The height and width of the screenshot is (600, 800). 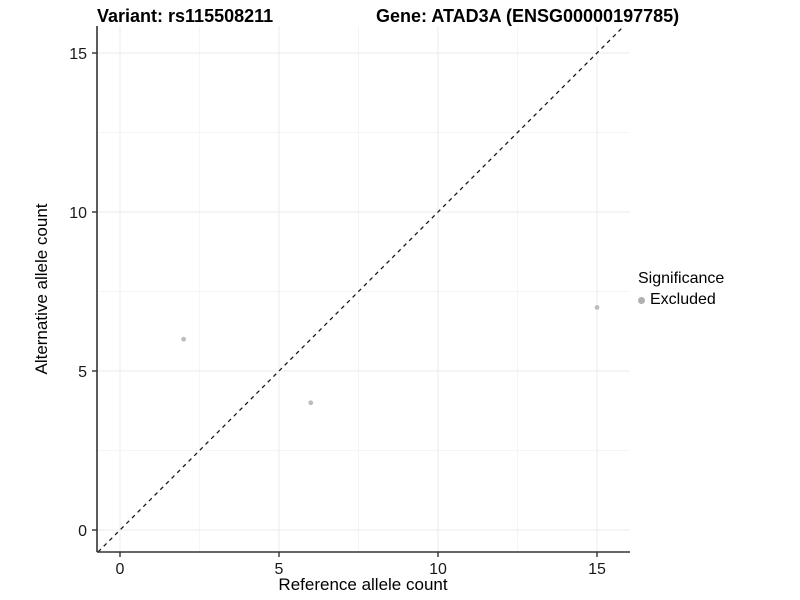 What do you see at coordinates (78, 213) in the screenshot?
I see `y-tick-label: 10` at bounding box center [78, 213].